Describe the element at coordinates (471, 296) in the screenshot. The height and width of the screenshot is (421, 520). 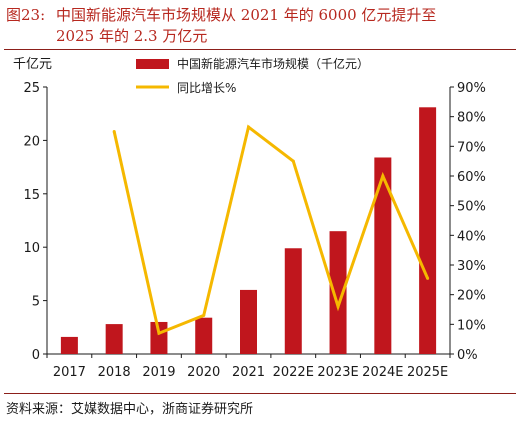
I see `y2-tick-label: 20%` at that location.